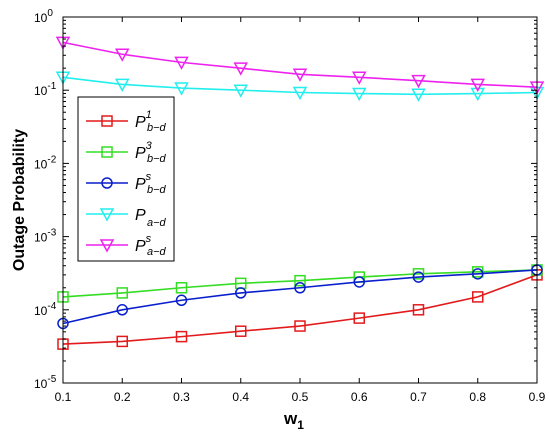  What do you see at coordinates (122, 397) in the screenshot?
I see `x-tick-label: 0.2` at bounding box center [122, 397].